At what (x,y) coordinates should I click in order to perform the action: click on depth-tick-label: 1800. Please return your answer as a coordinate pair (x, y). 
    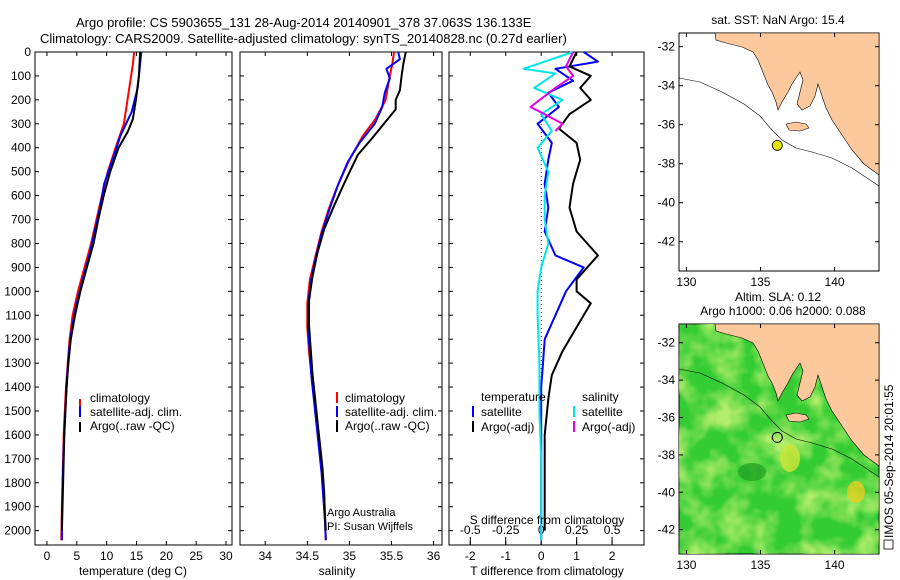
    Looking at the image, I should click on (17, 483).